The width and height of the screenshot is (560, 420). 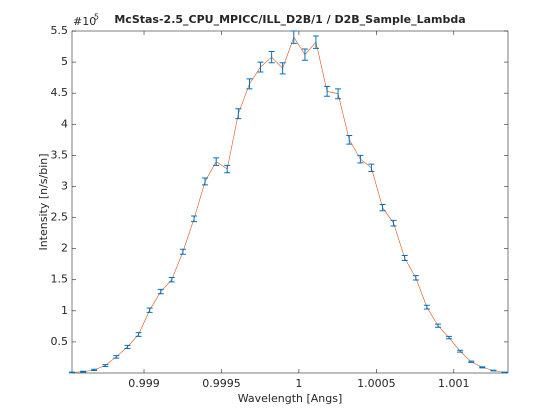 What do you see at coordinates (64, 248) in the screenshot?
I see `y-tick-label: 2` at bounding box center [64, 248].